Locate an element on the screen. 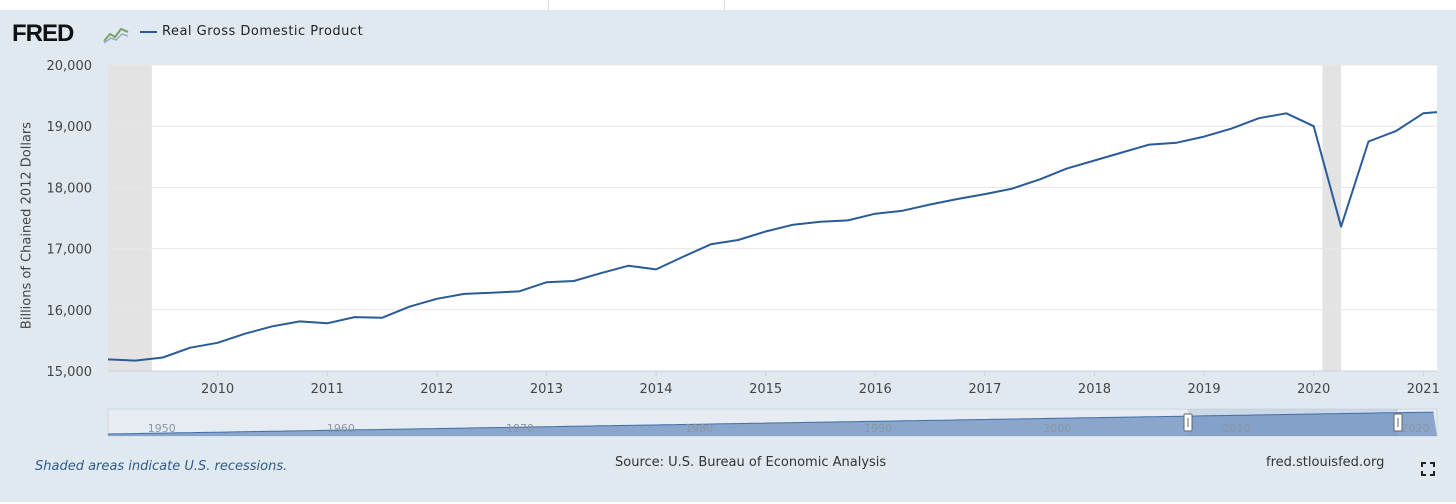  y-tick-label: 16,000 is located at coordinates (70, 311).